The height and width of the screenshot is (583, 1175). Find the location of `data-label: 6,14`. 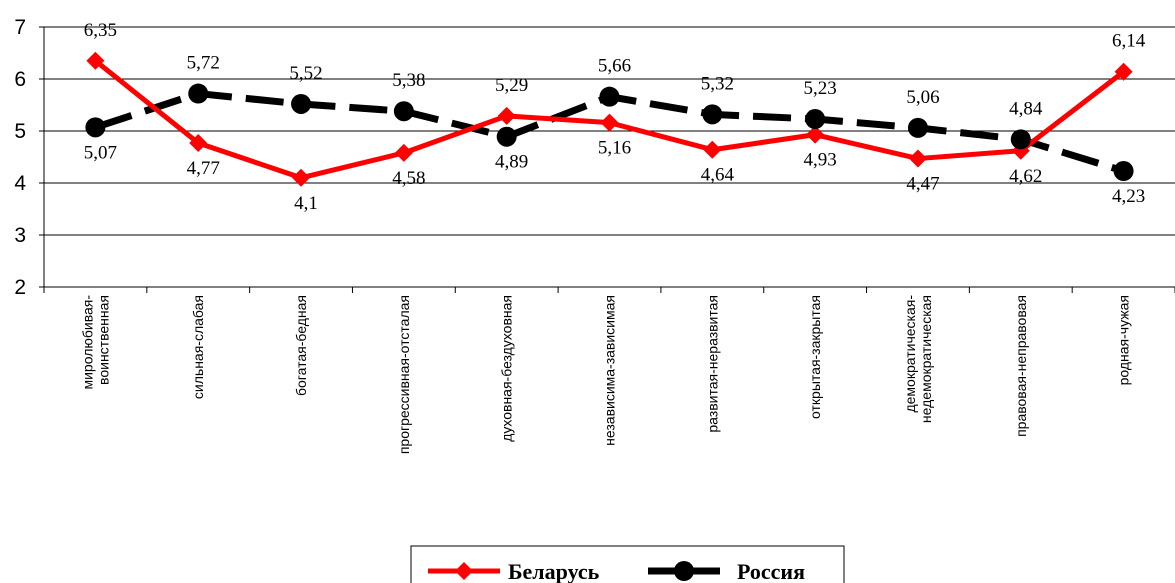

data-label: 6,14 is located at coordinates (1129, 41).